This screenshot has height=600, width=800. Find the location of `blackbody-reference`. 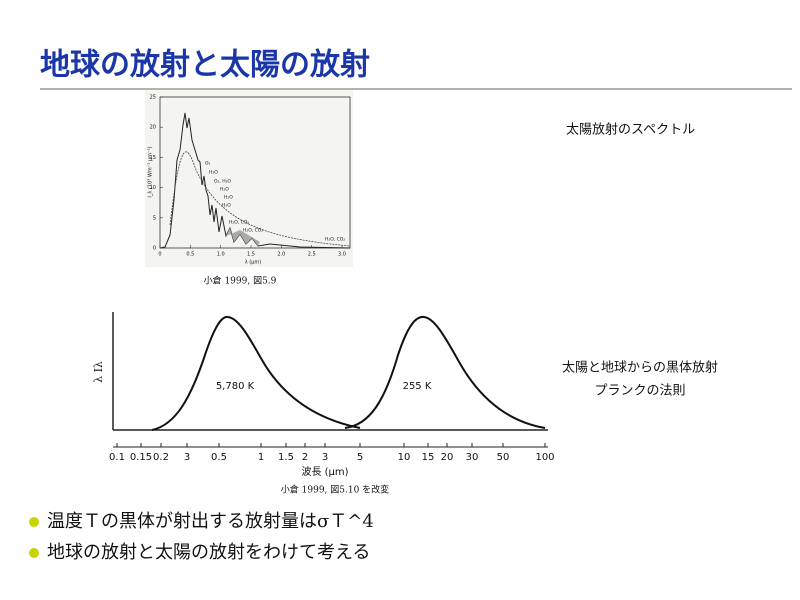

blackbody-reference is located at coordinates (260, 199).